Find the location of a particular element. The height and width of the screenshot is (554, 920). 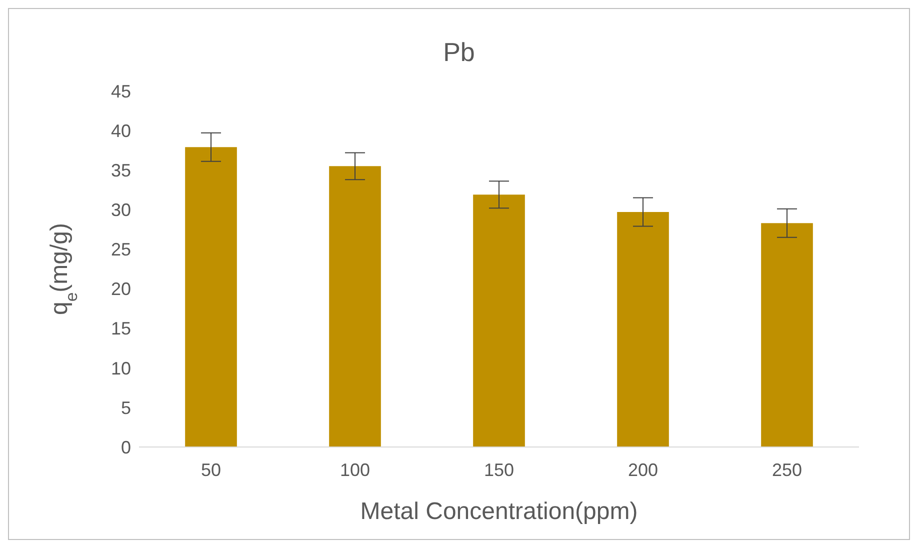

y-tick-label: 40 is located at coordinates (120, 130).